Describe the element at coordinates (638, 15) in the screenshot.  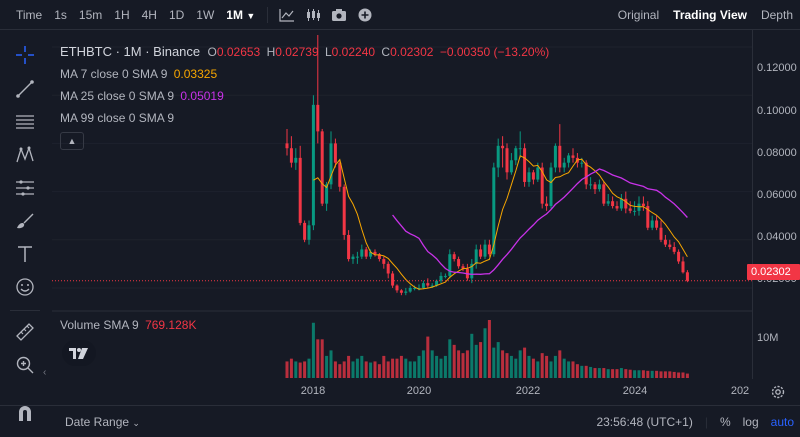
I see `view-original: Original` at that location.